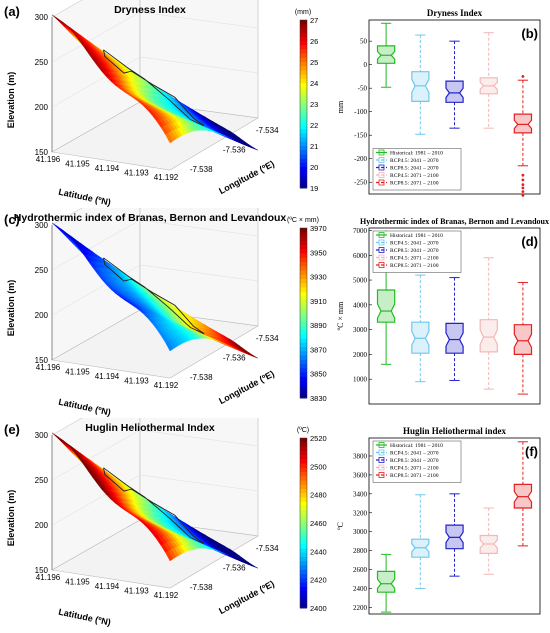 The image size is (550, 633). What do you see at coordinates (314, 20) in the screenshot?
I see `colorbar-tick-label: 27` at bounding box center [314, 20].